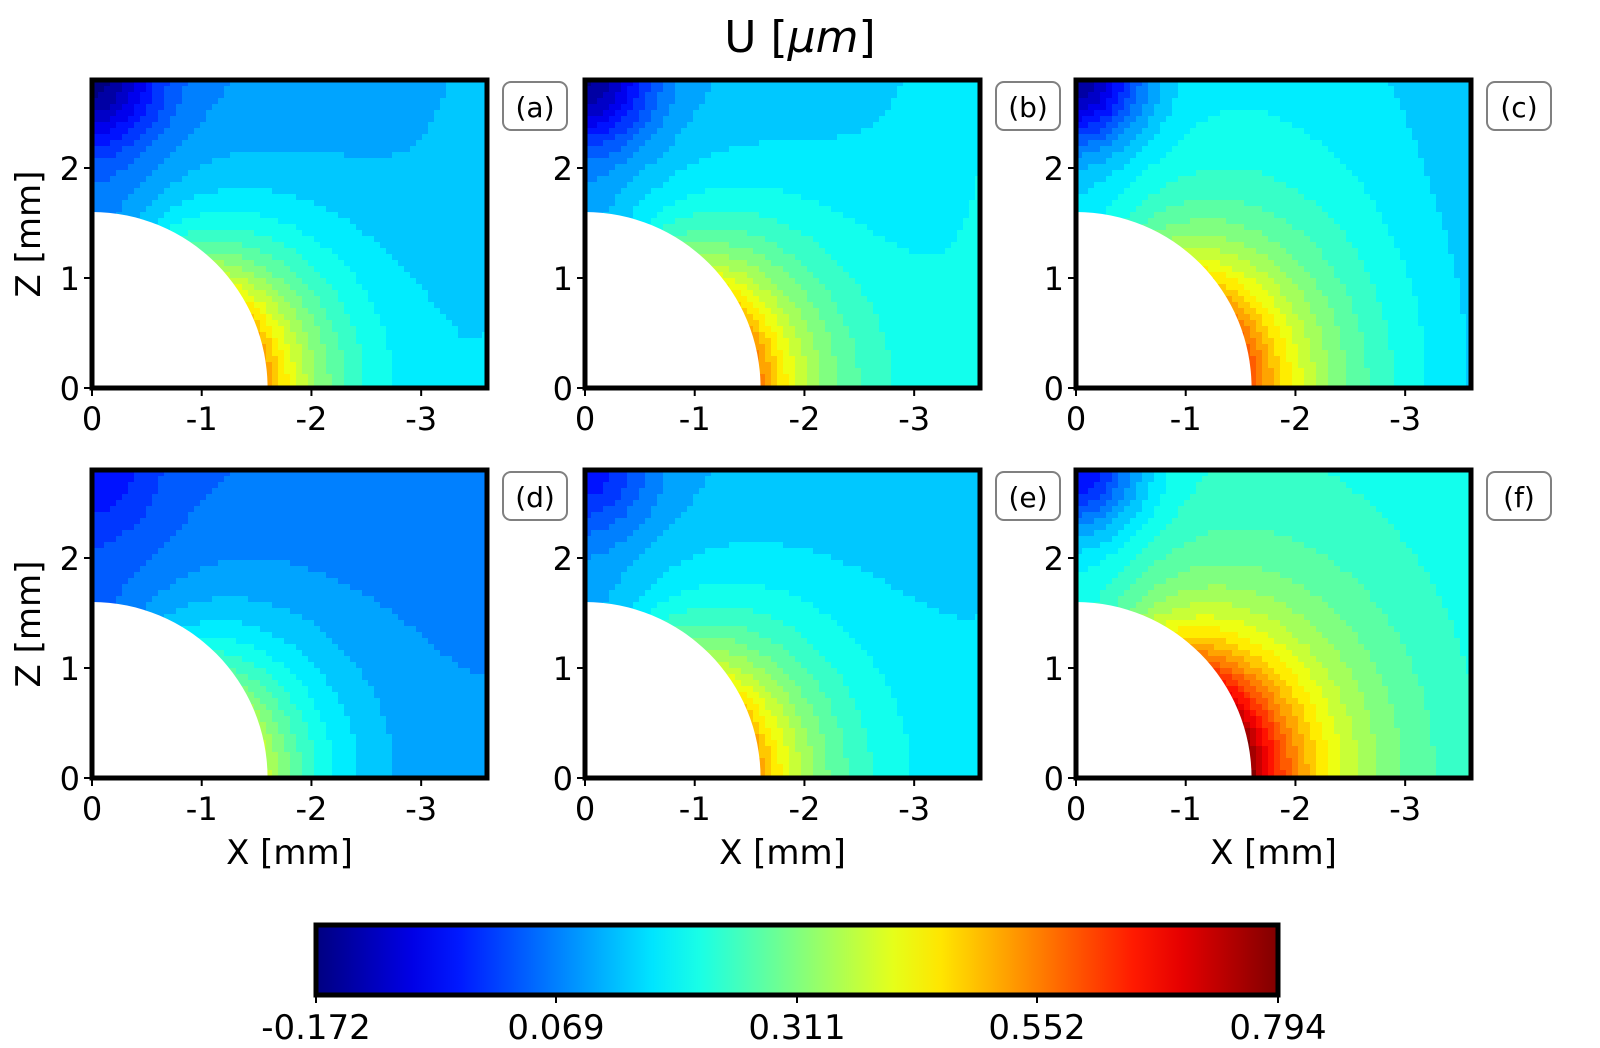 The width and height of the screenshot is (1600, 1048). I want to click on title-suffix: ], so click(867, 37).